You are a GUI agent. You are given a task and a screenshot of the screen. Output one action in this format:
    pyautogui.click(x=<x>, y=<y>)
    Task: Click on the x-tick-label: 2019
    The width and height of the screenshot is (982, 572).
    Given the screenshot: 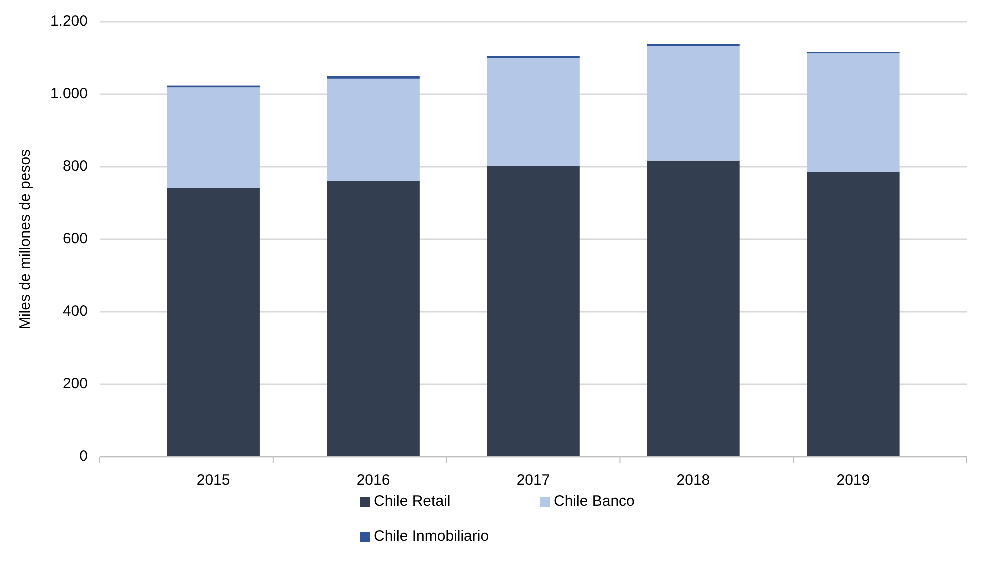 What is the action you would take?
    pyautogui.click(x=853, y=480)
    